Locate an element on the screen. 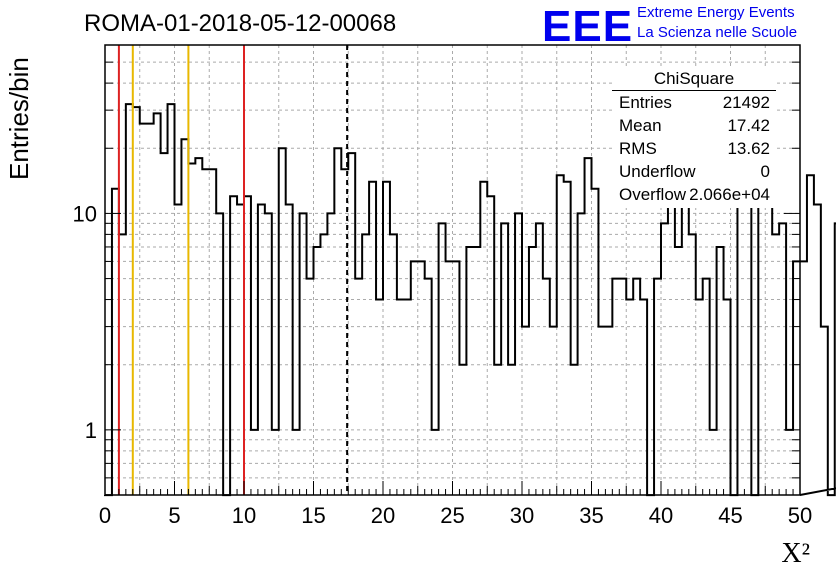 This screenshot has height=572, width=836. stat-name: Overflow is located at coordinates (653, 194).